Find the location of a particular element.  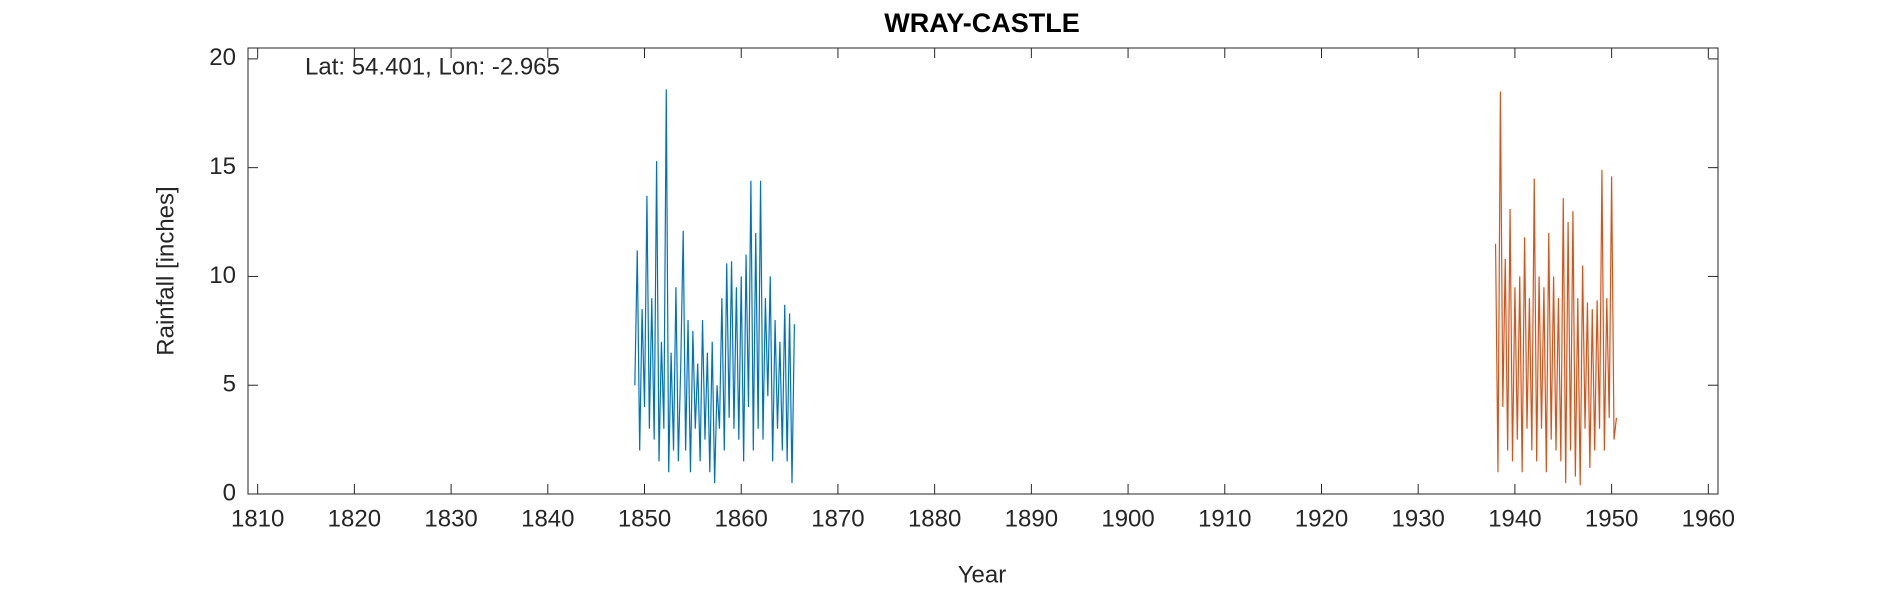

x-tick-label: 1910 is located at coordinates (1224, 518).